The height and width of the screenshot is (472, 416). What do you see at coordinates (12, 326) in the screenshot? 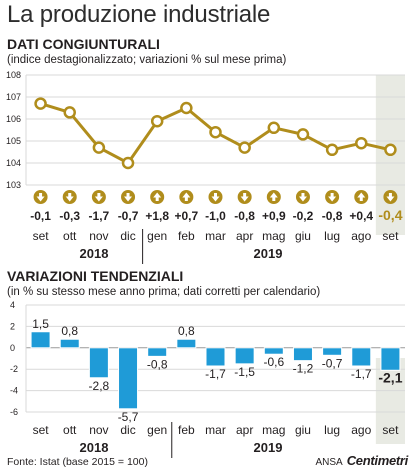
I see `y-tick-label: 2` at bounding box center [12, 326].